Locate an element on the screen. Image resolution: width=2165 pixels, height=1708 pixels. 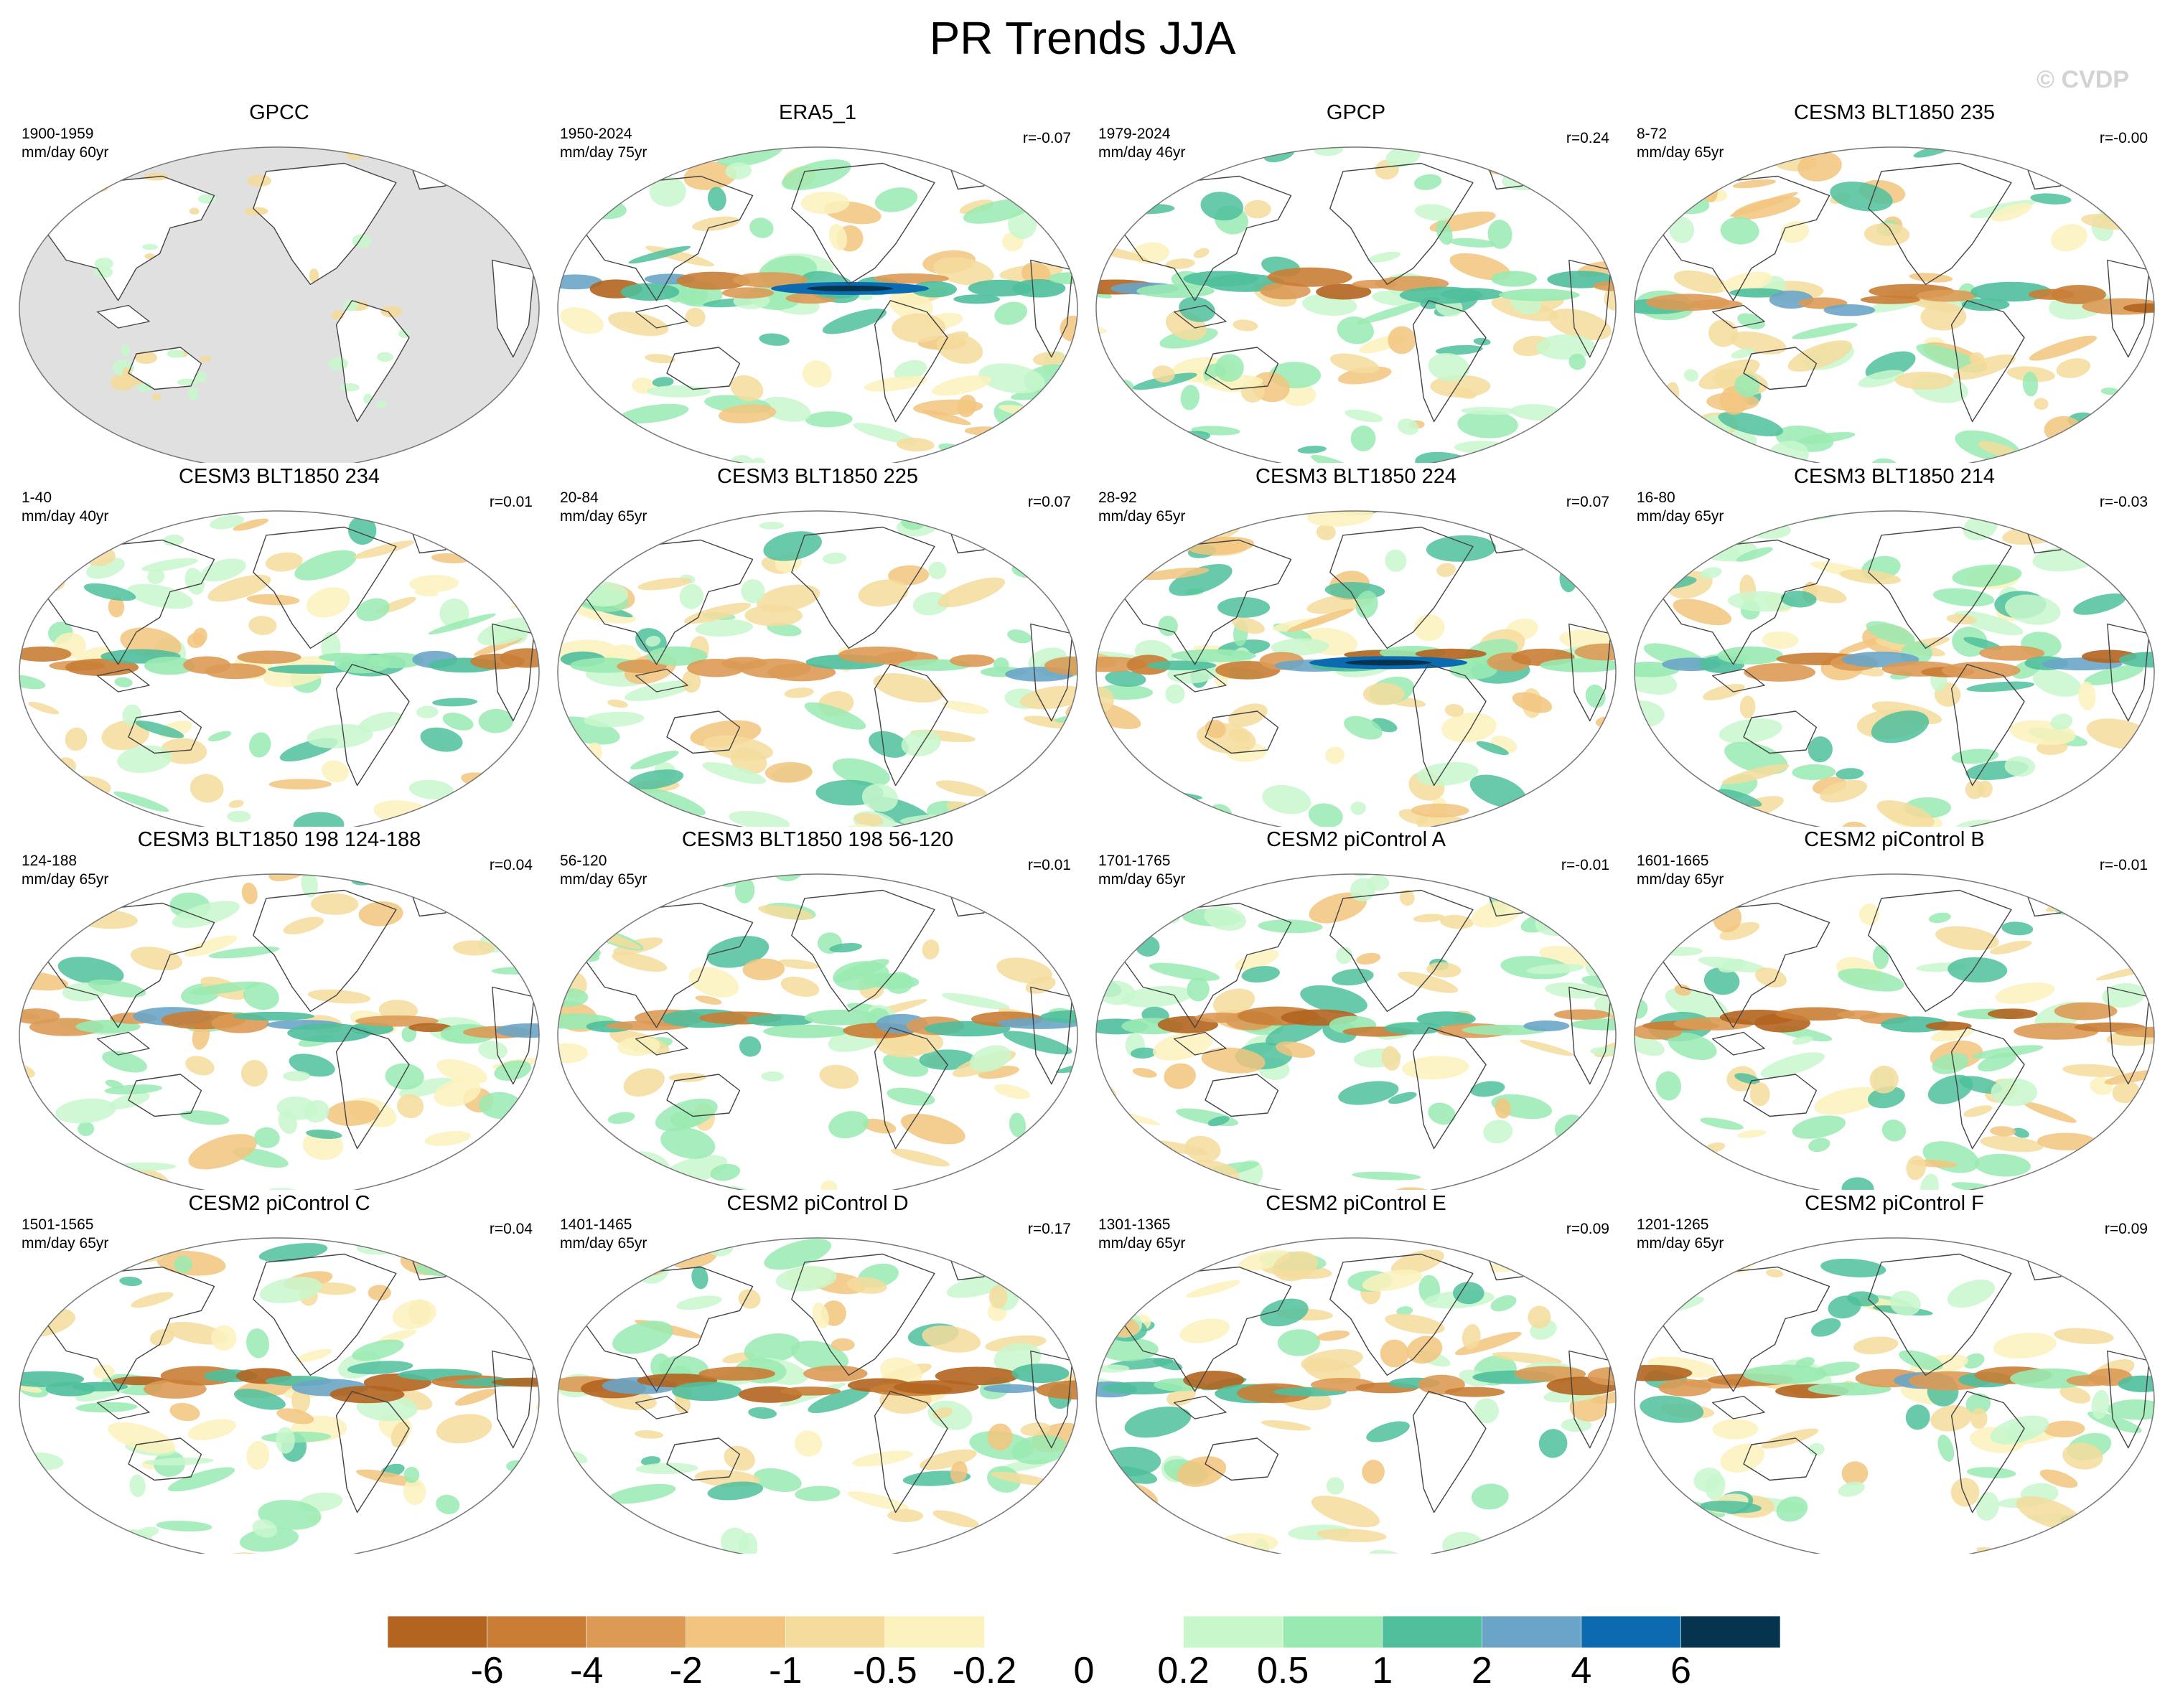
colorbar-tick-label: 1 is located at coordinates (1382, 1670).